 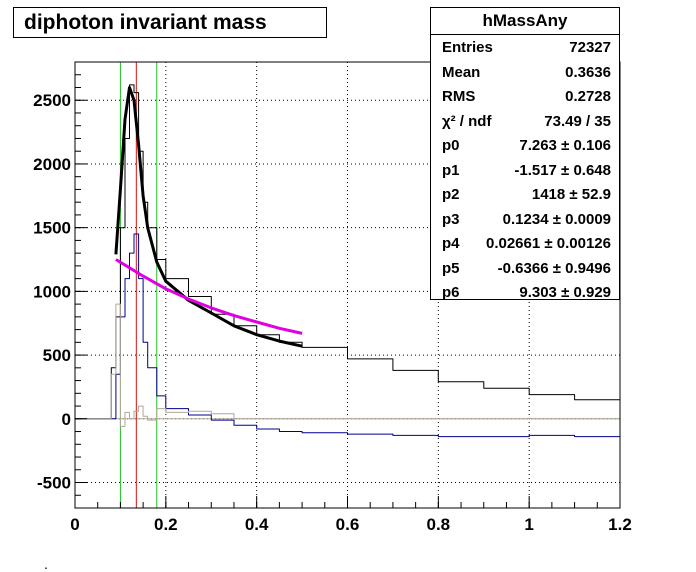 What do you see at coordinates (439, 524) in the screenshot?
I see `x-tick-label: 0.8` at bounding box center [439, 524].